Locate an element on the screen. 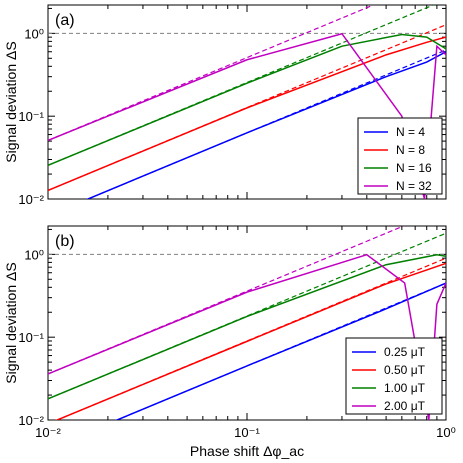  panel-label-b: (b) is located at coordinates (65, 241).